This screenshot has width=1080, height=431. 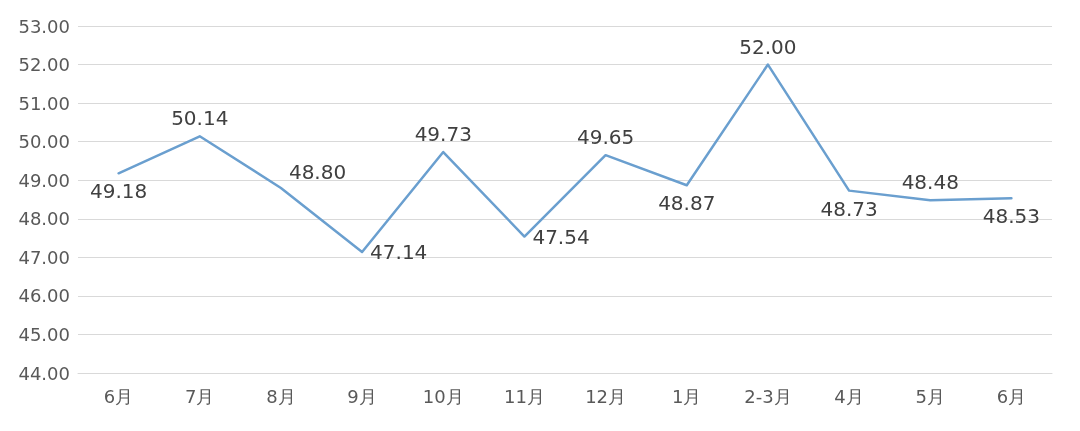 I want to click on x-tick-label: 10月, so click(x=443, y=396).